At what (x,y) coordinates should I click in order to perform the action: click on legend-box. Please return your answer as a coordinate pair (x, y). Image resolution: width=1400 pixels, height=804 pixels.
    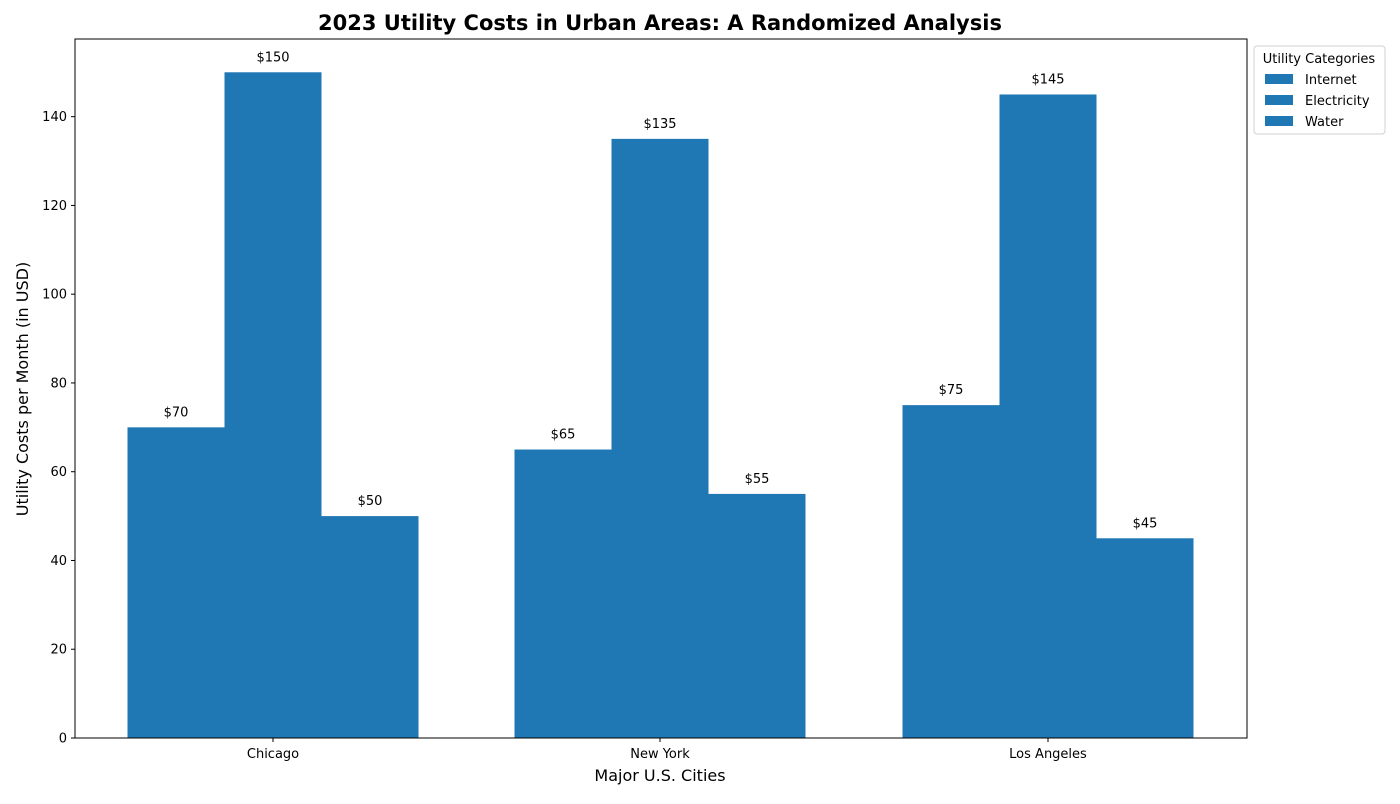
    Looking at the image, I should click on (1319, 90).